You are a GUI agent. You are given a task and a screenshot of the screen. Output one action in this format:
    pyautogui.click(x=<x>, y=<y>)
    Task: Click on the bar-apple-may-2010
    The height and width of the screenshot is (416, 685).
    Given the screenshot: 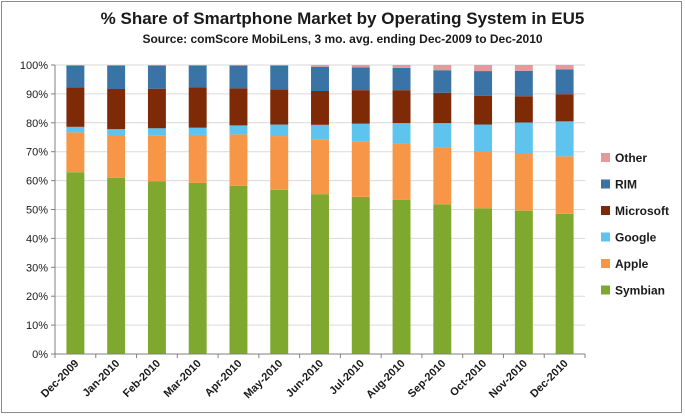 What is the action you would take?
    pyautogui.click(x=279, y=163)
    